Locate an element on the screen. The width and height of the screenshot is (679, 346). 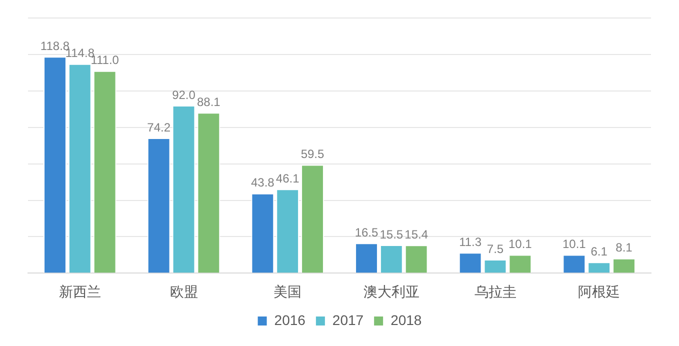
data-label: 11.3 is located at coordinates (470, 241).